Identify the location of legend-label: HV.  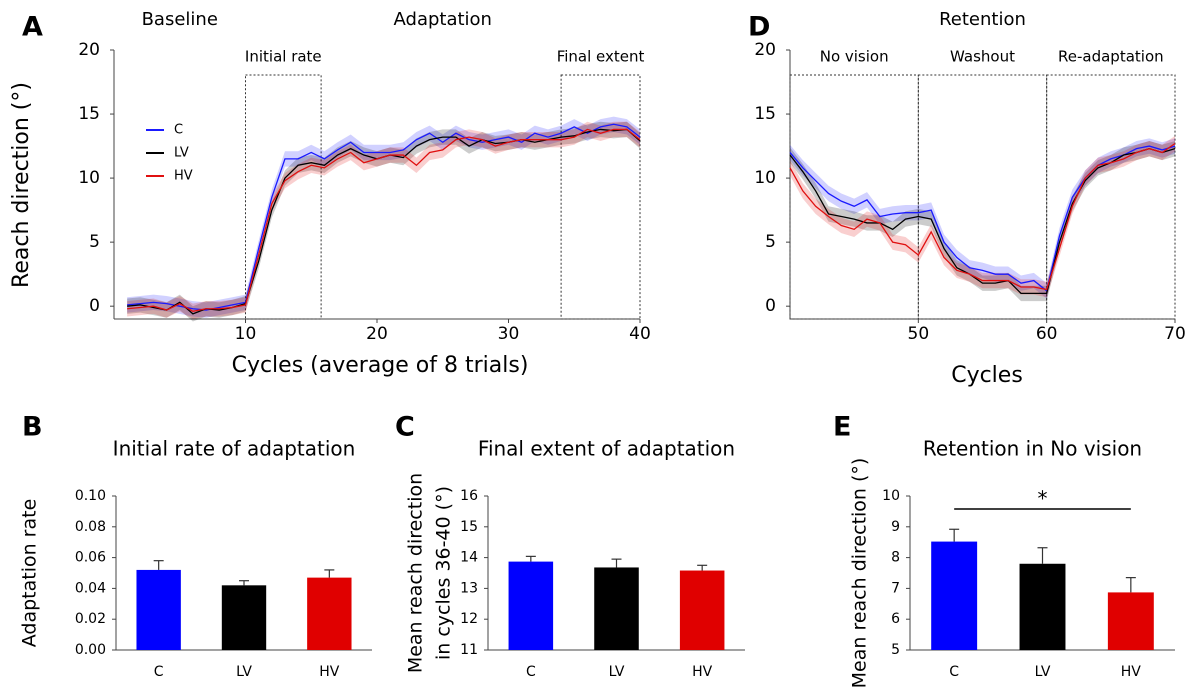
(183, 176).